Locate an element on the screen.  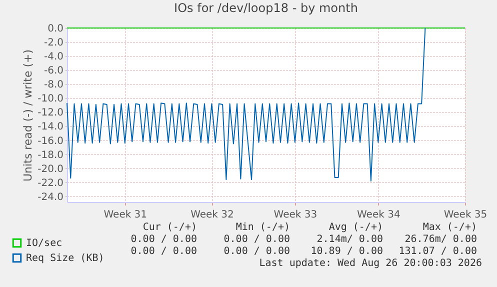
legend-label: Req Size (KB) is located at coordinates (65, 258).